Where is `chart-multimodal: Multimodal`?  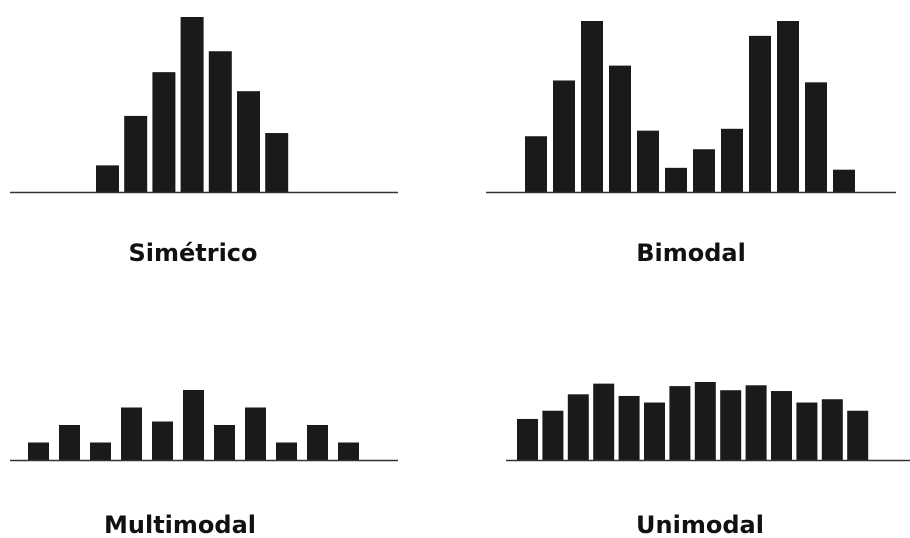
chart-multimodal: Multimodal is located at coordinates (204, 464).